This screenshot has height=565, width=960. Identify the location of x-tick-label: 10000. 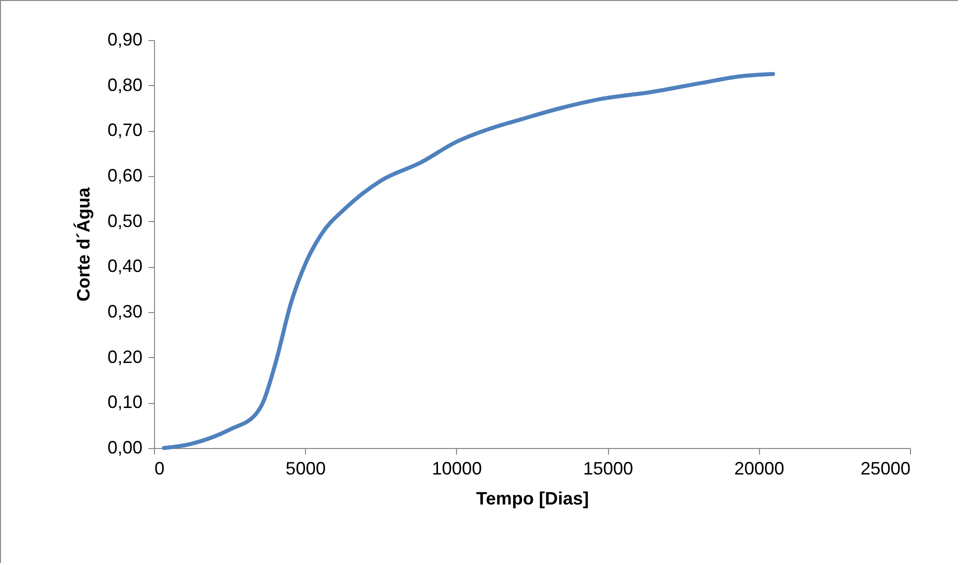
(457, 468).